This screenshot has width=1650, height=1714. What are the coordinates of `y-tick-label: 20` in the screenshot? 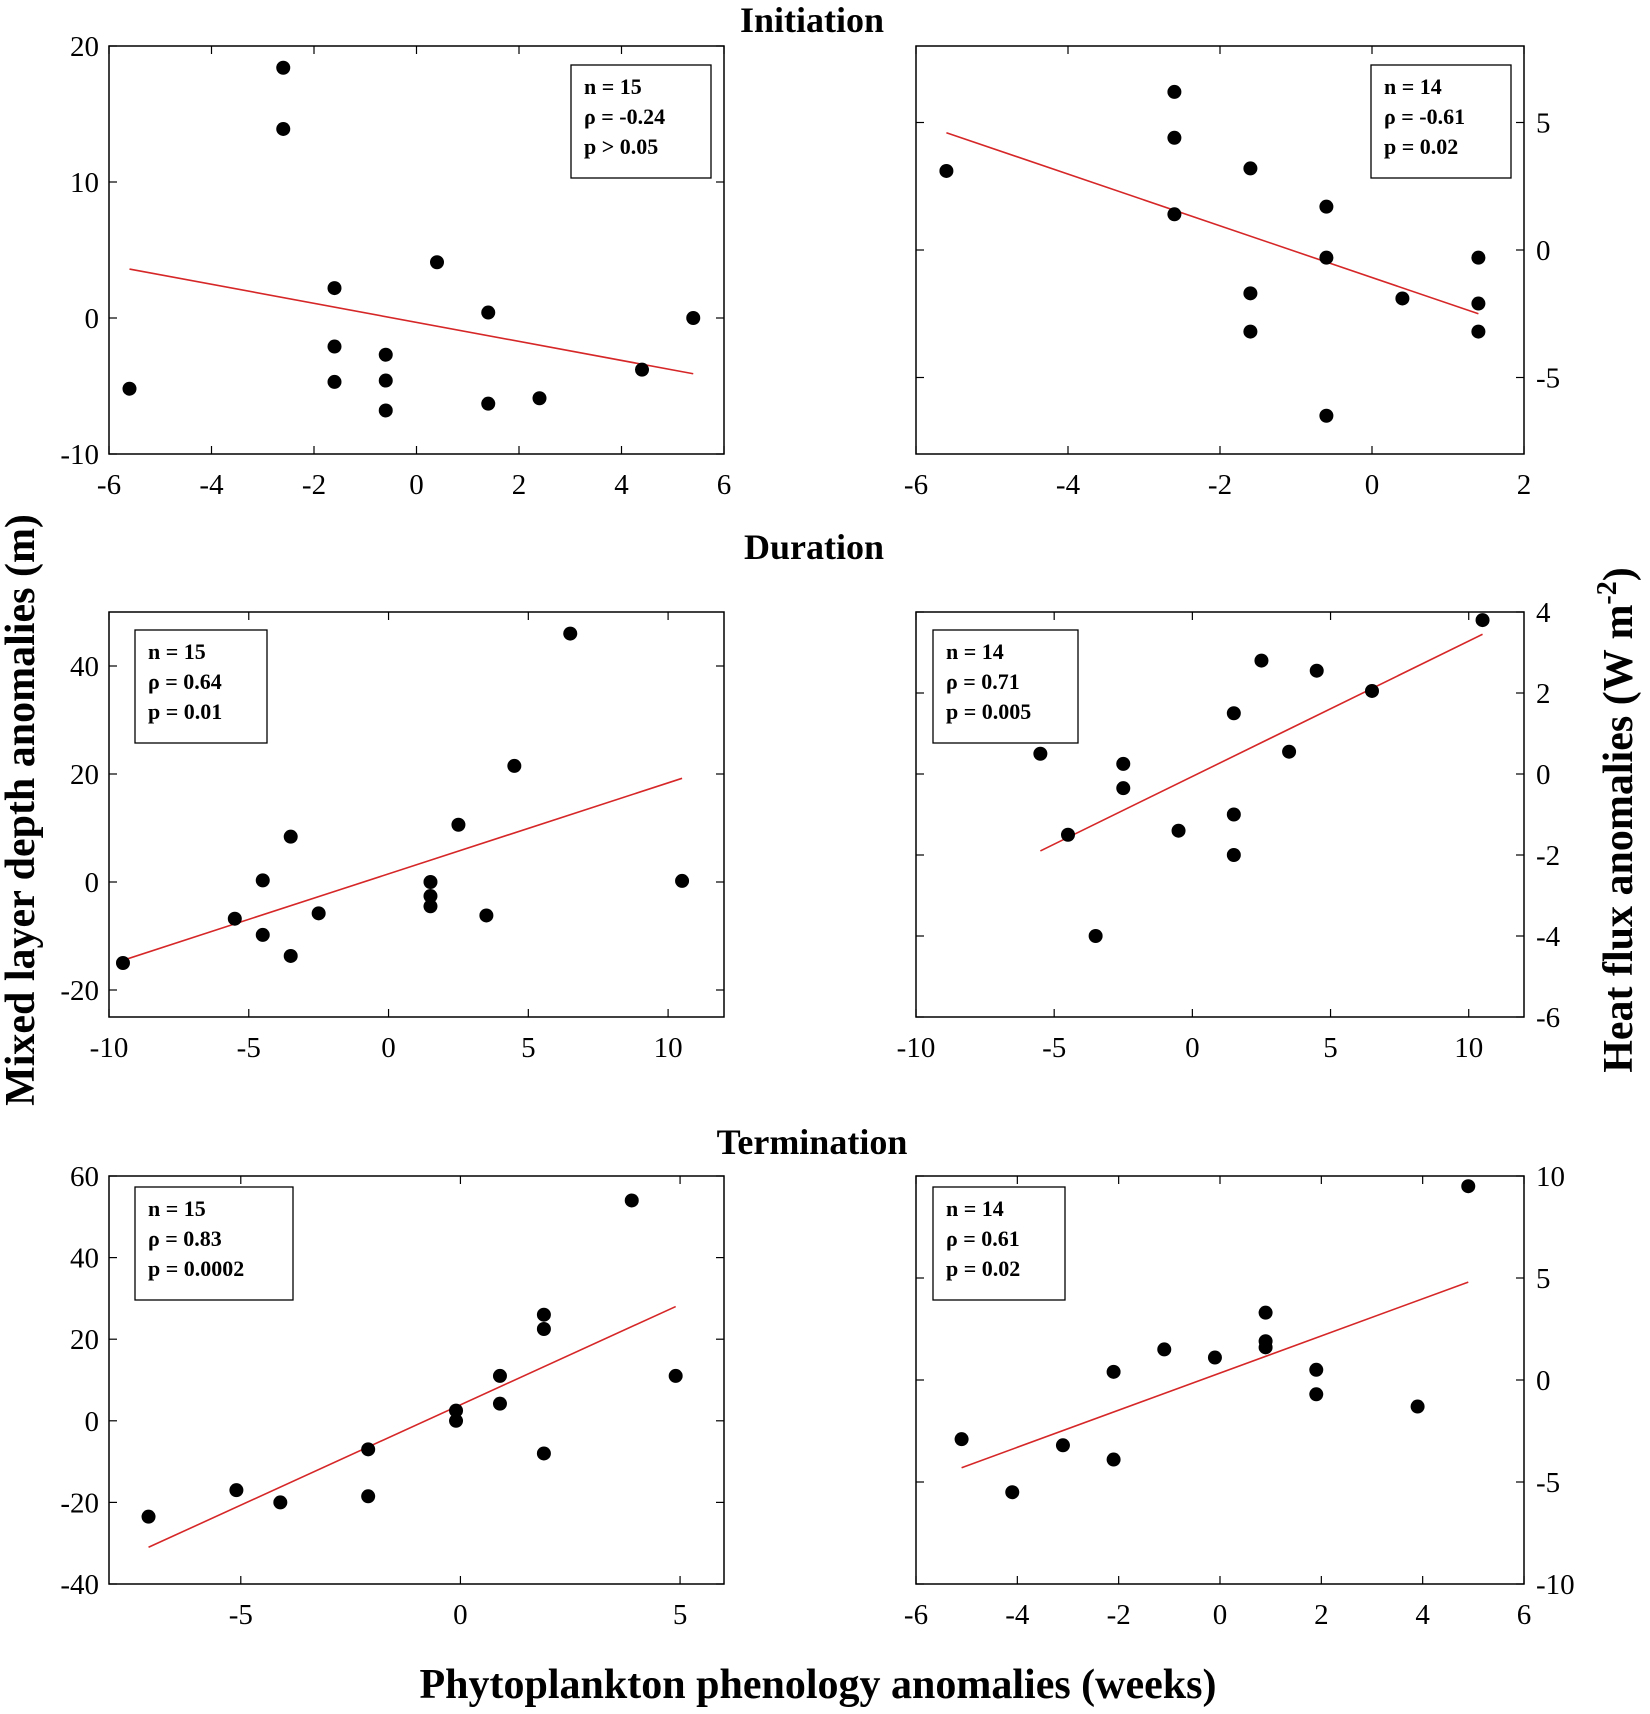 It's located at (84, 47).